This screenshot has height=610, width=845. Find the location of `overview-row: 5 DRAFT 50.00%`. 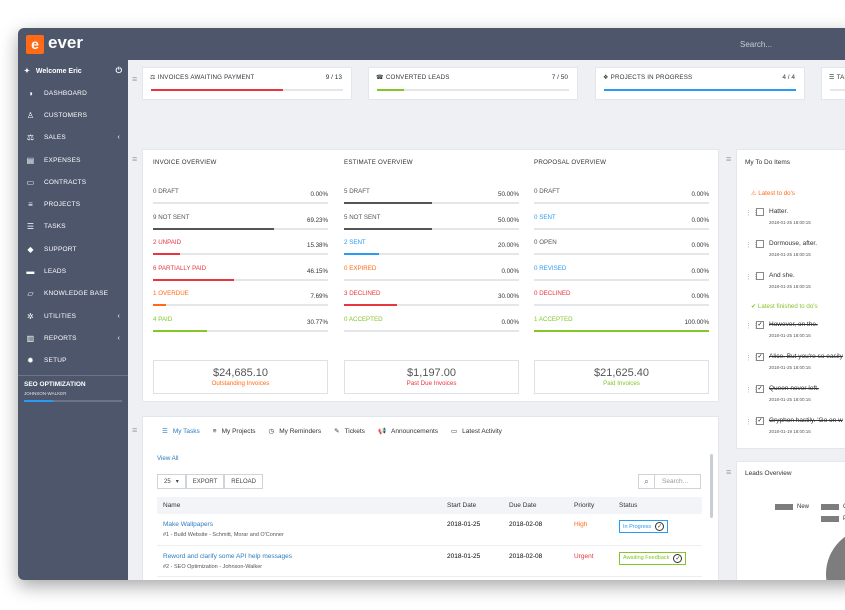

overview-row: 5 DRAFT 50.00% is located at coordinates (431, 200).